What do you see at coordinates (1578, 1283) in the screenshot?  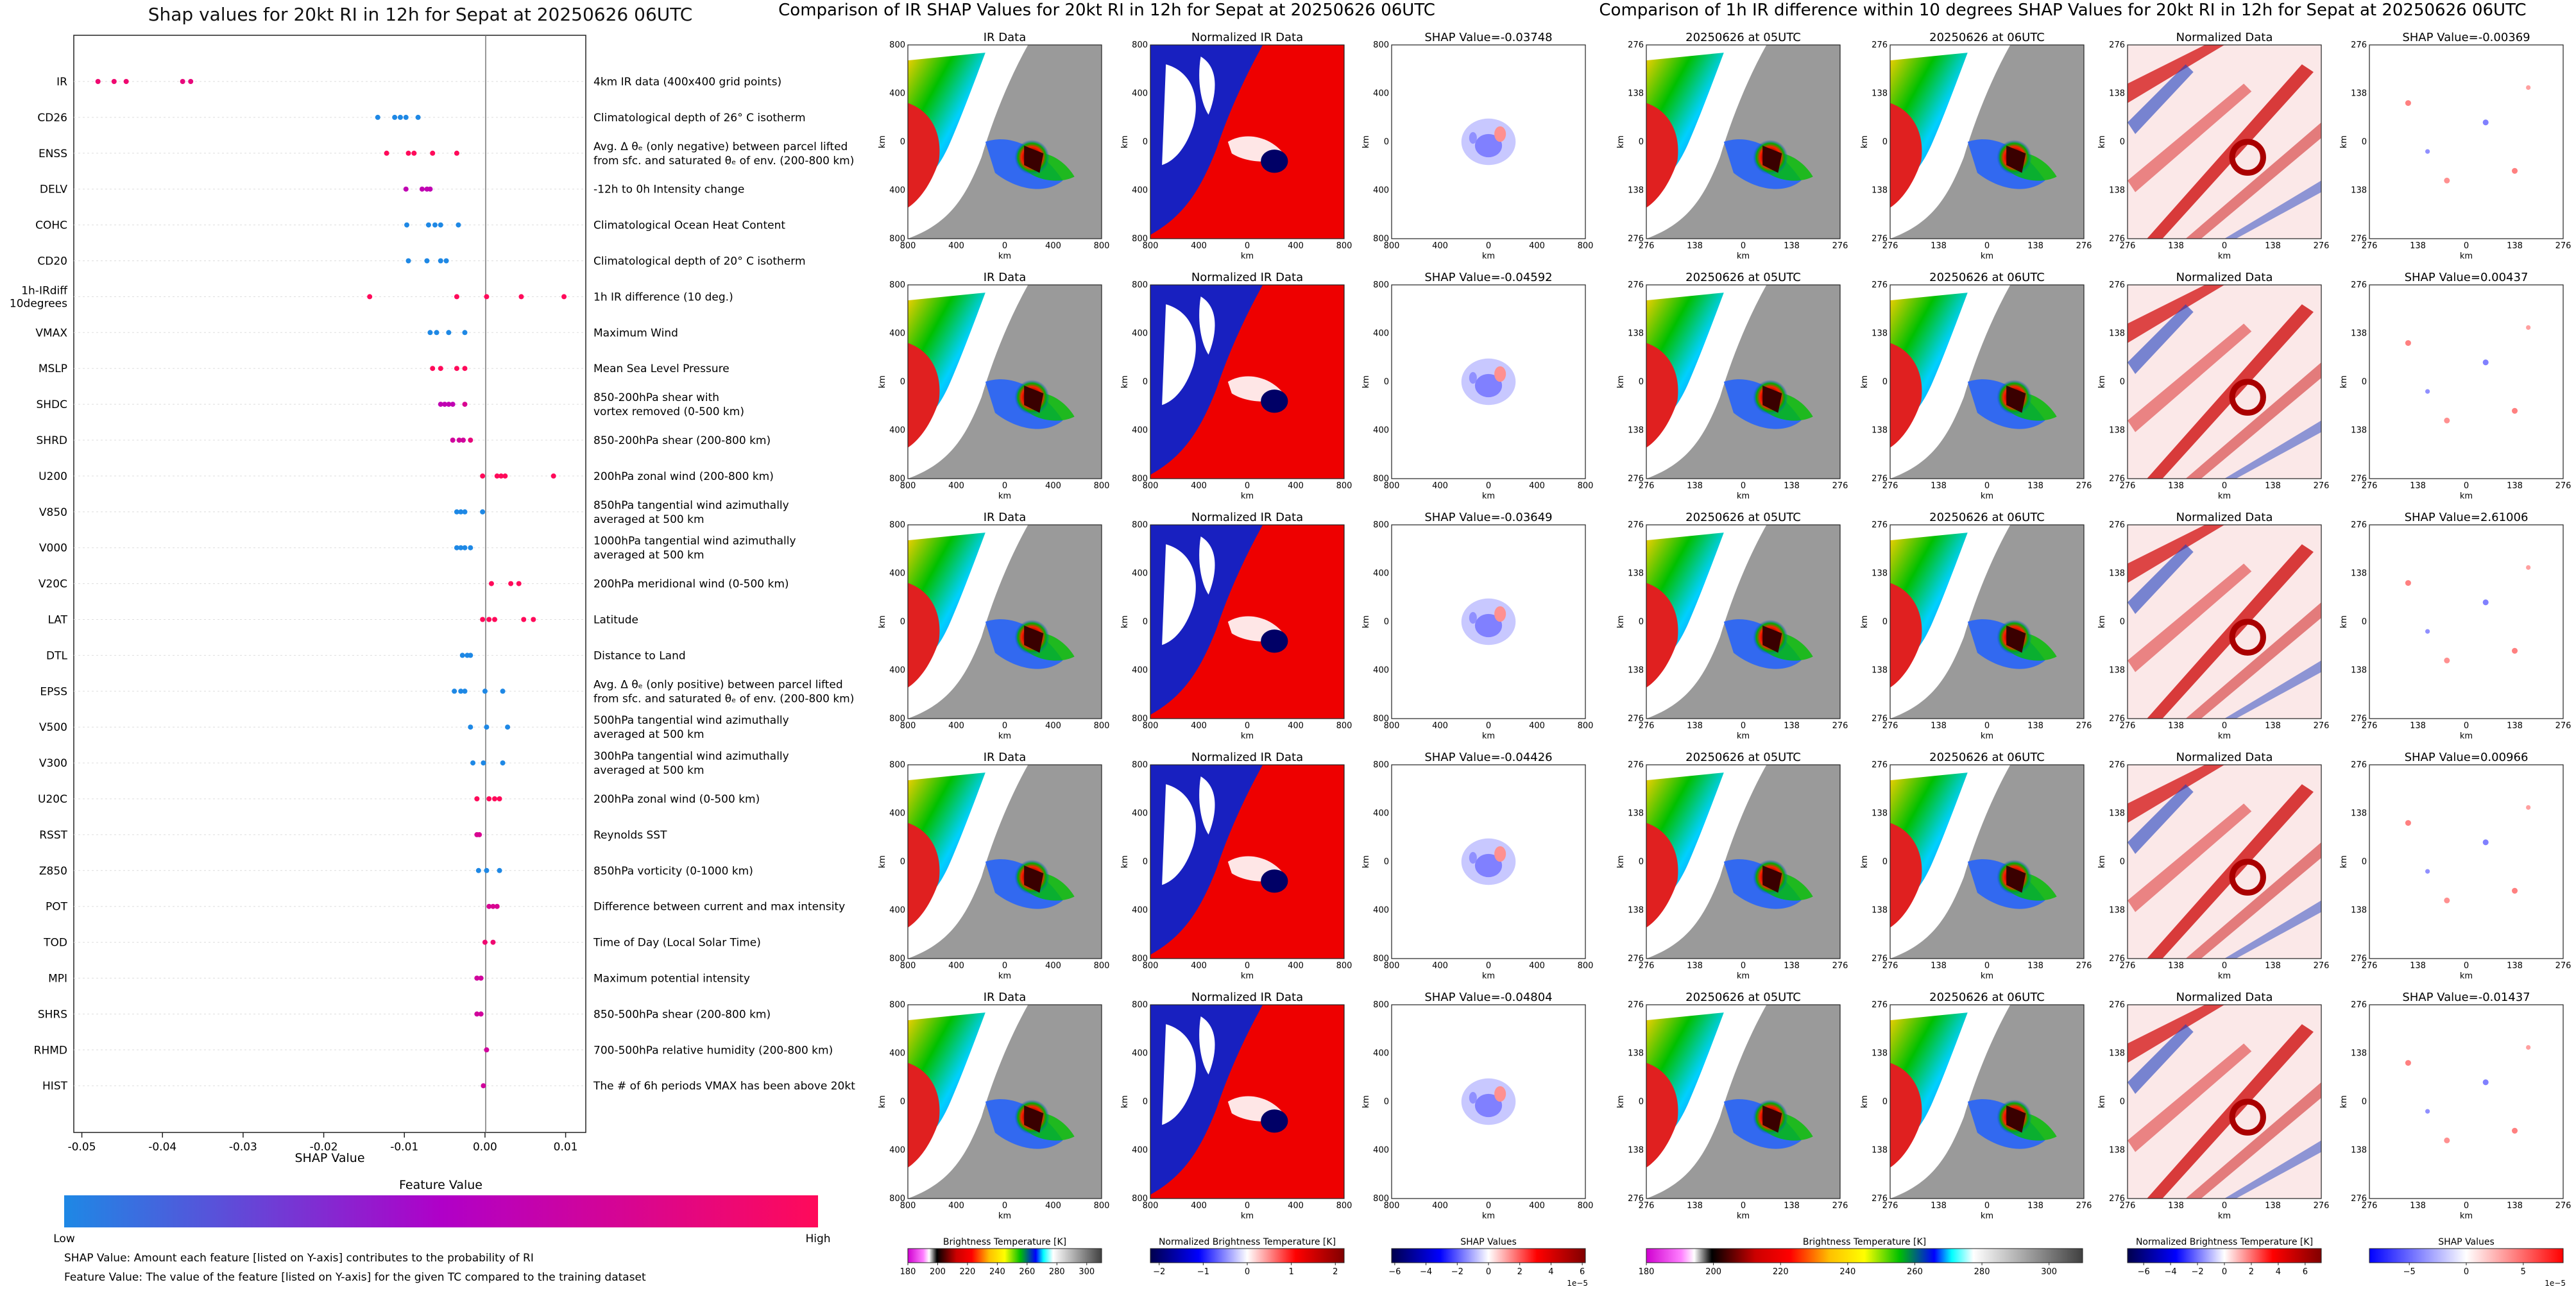 I see `colorbar-exponent: 1e−5` at bounding box center [1578, 1283].